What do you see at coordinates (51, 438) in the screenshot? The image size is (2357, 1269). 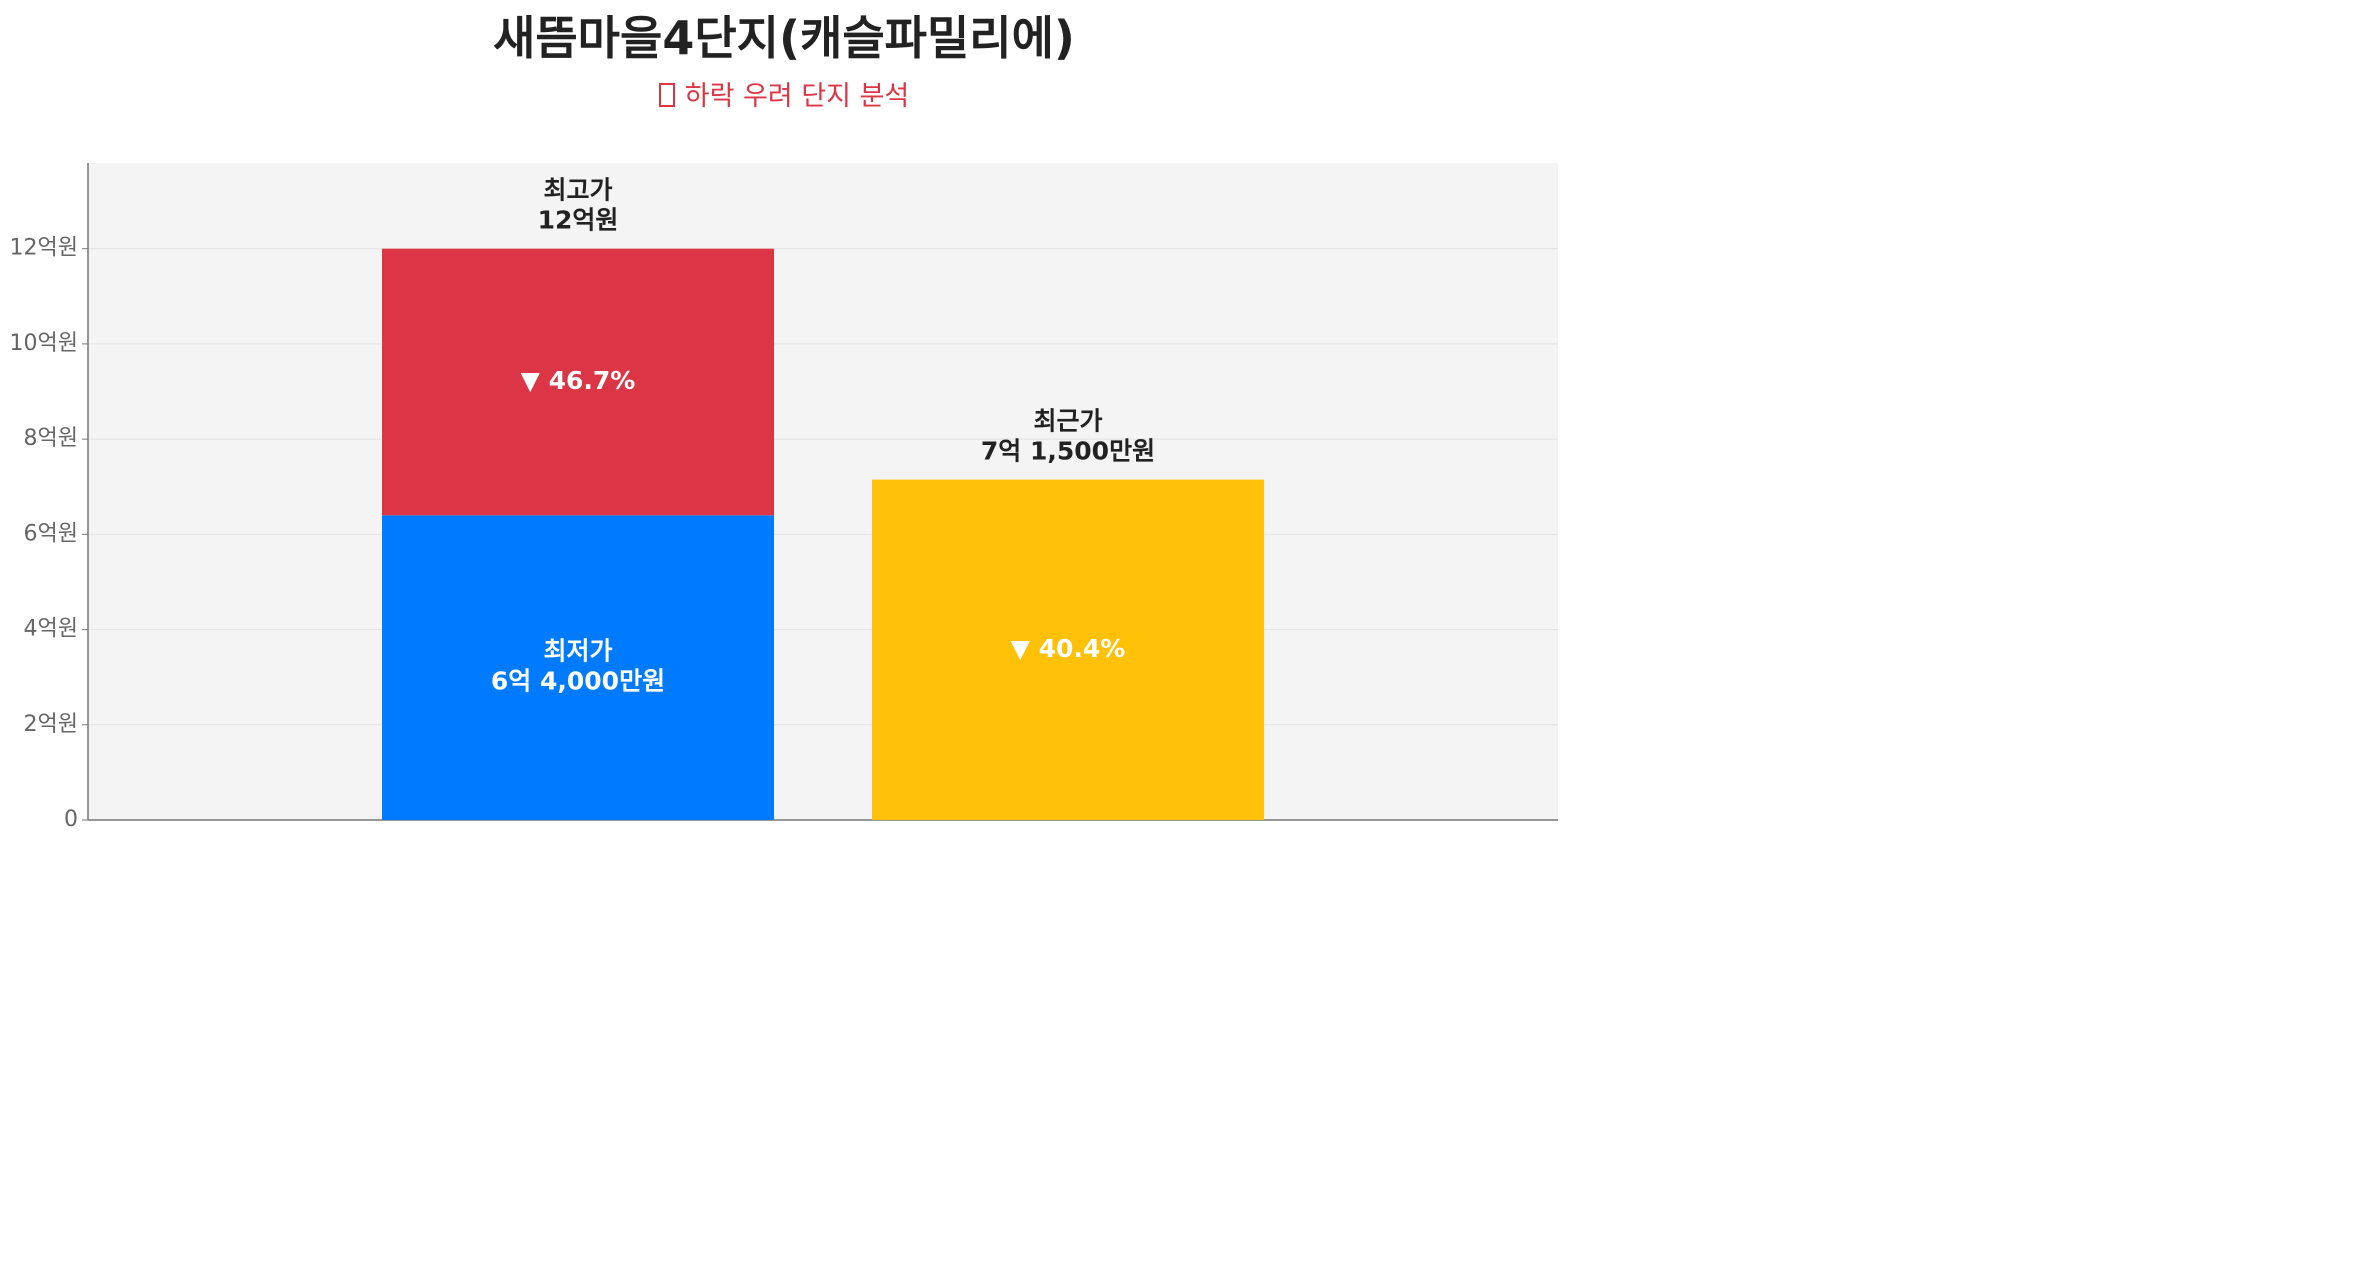 I see `y-tick-label: 8억원` at bounding box center [51, 438].